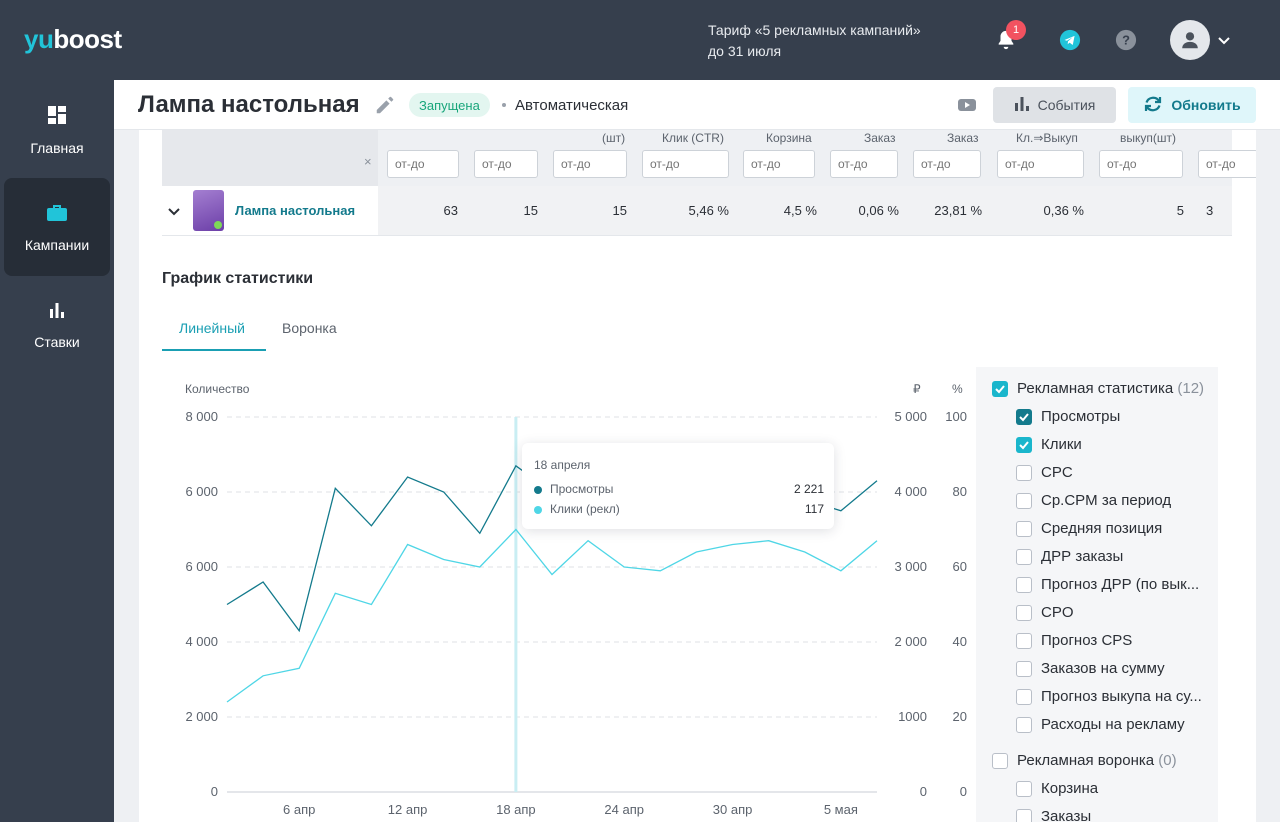  What do you see at coordinates (201, 491) in the screenshot?
I see `y-tick-label: 6 000` at bounding box center [201, 491].